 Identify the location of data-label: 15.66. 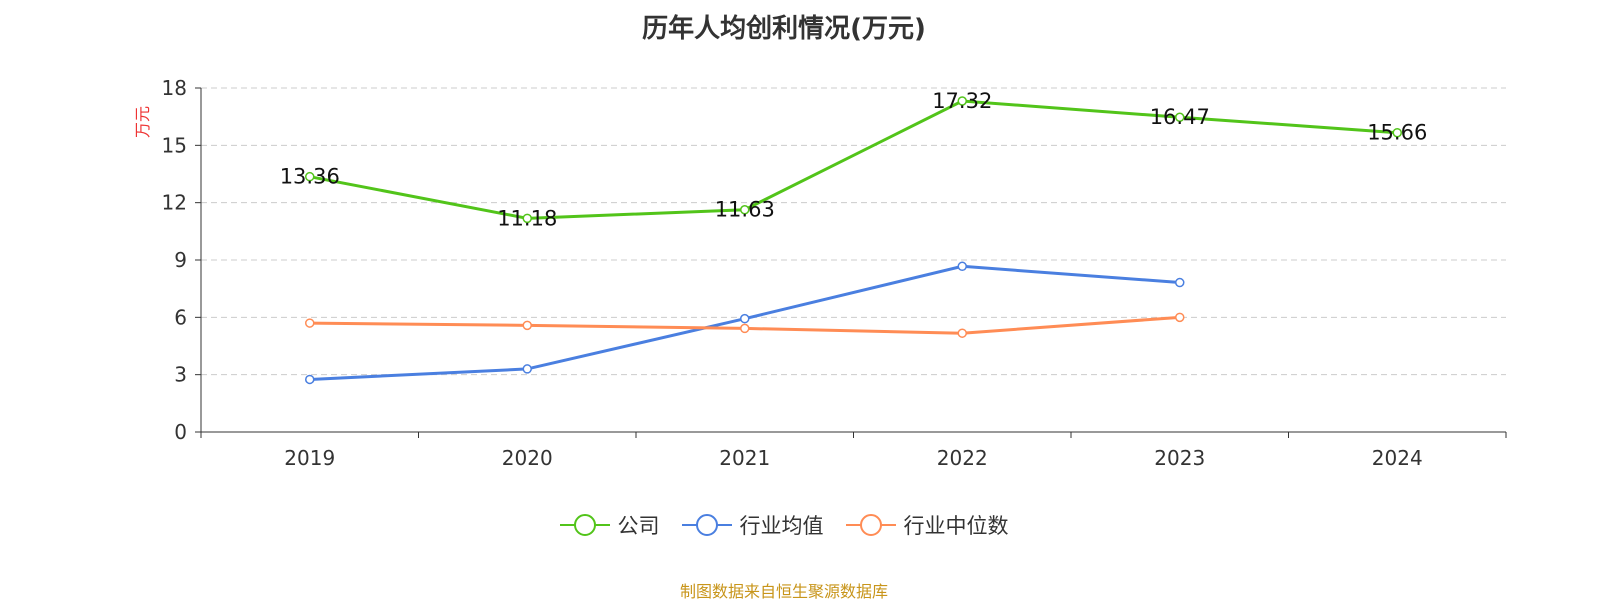
(1397, 133).